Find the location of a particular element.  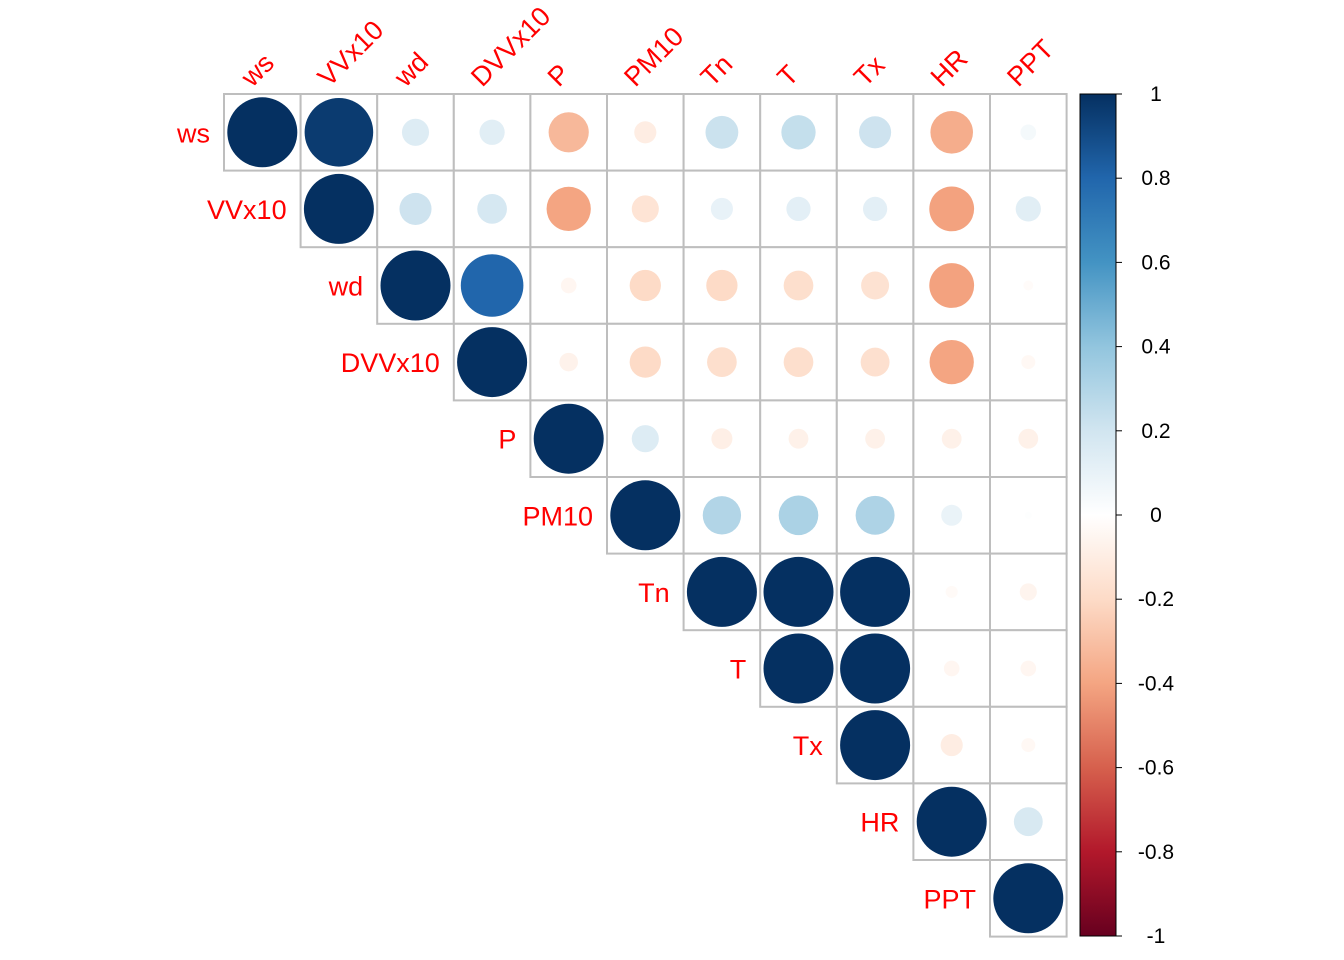

row-label-HR: HR is located at coordinates (879, 823).